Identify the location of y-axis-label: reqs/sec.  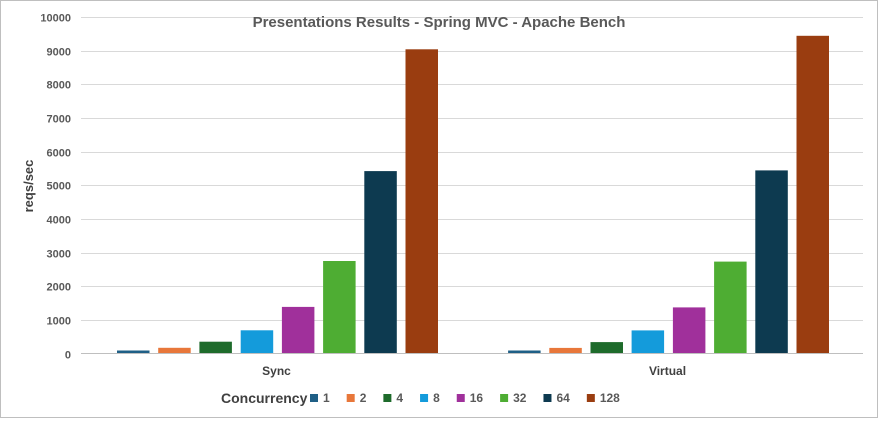
(28, 186).